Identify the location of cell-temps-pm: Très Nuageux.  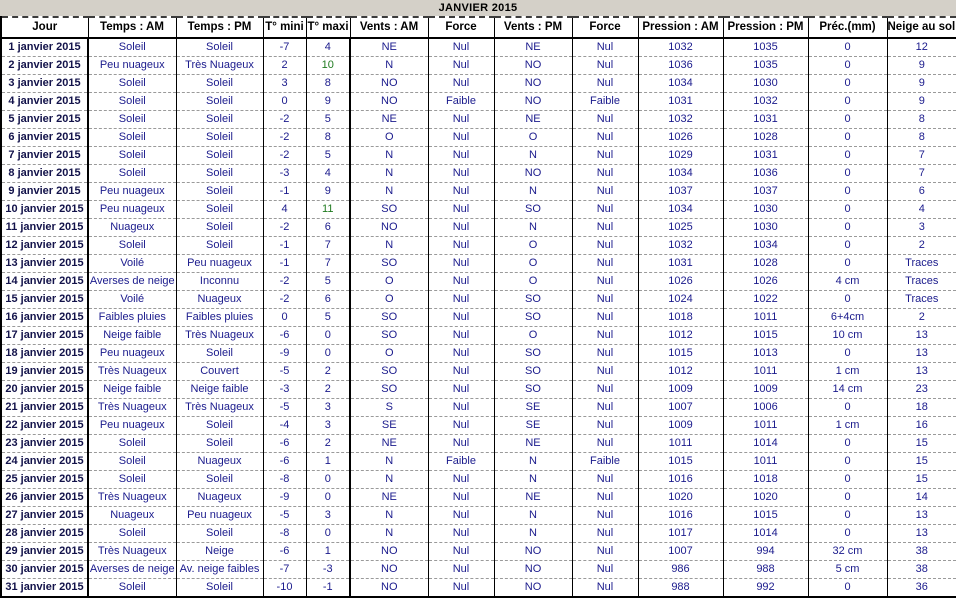
(219, 65).